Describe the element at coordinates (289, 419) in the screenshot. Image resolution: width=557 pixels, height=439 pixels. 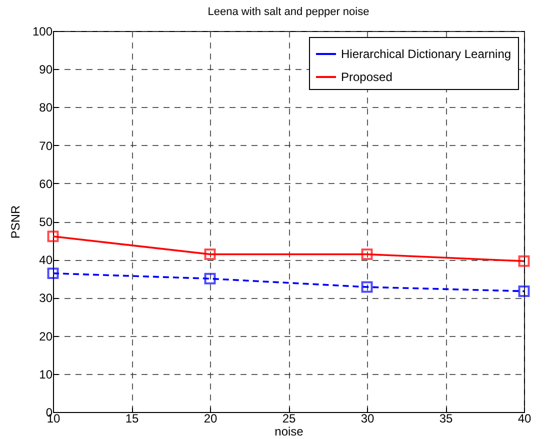
I see `x-tick-label: 25` at that location.